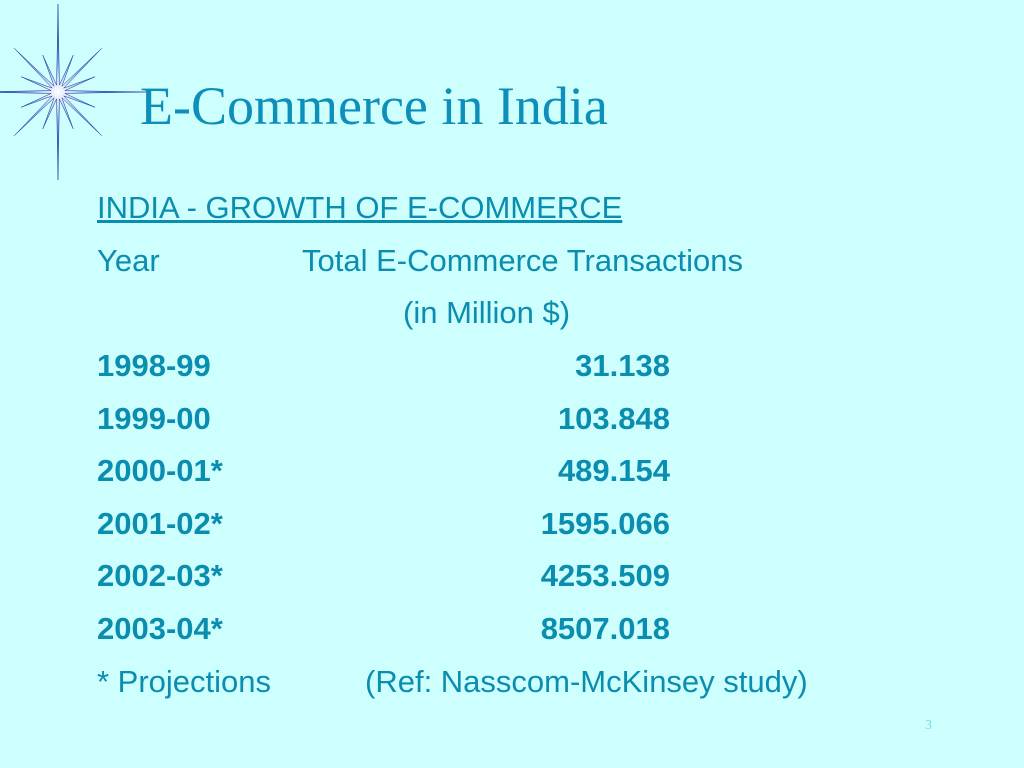 The image size is (1024, 768). What do you see at coordinates (160, 523) in the screenshot?
I see `year-cell: 2001-02*` at bounding box center [160, 523].